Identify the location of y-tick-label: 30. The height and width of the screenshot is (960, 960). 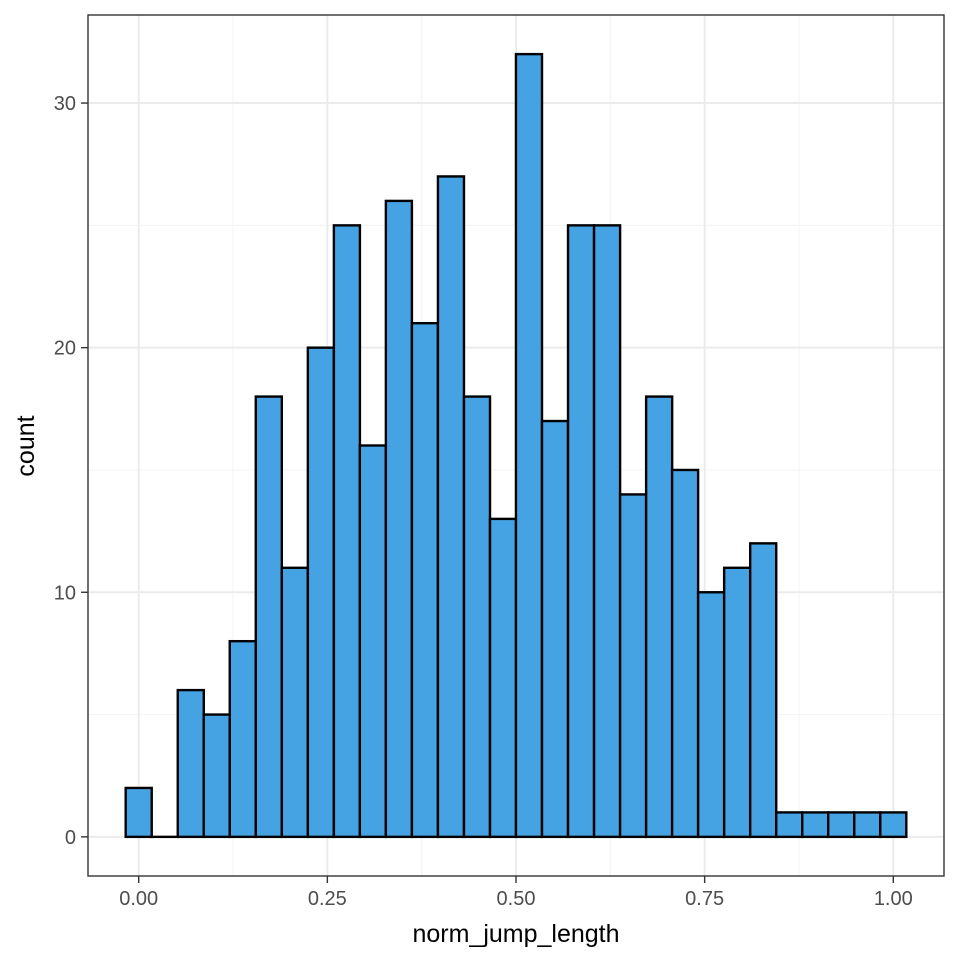
(65, 104).